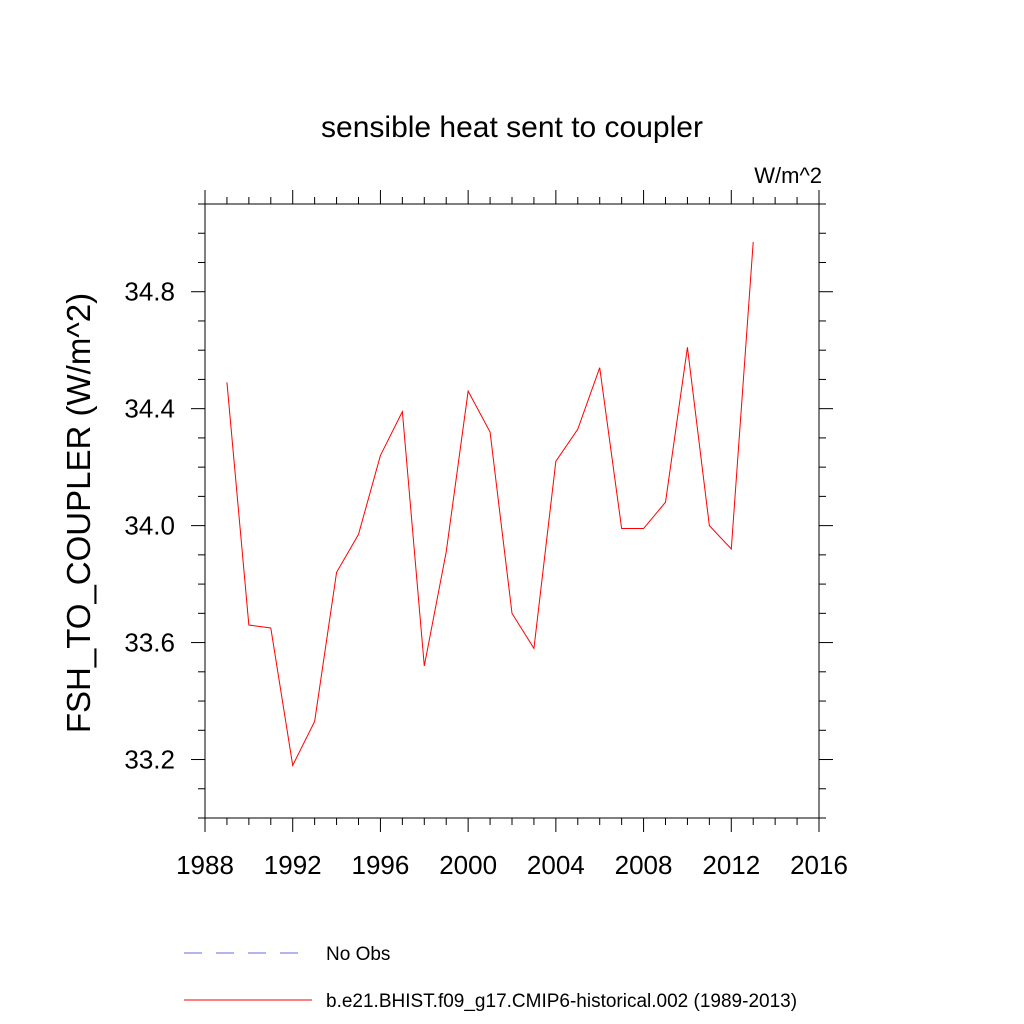 The image size is (1024, 1024). What do you see at coordinates (149, 526) in the screenshot?
I see `y-tick-label: 34.0` at bounding box center [149, 526].